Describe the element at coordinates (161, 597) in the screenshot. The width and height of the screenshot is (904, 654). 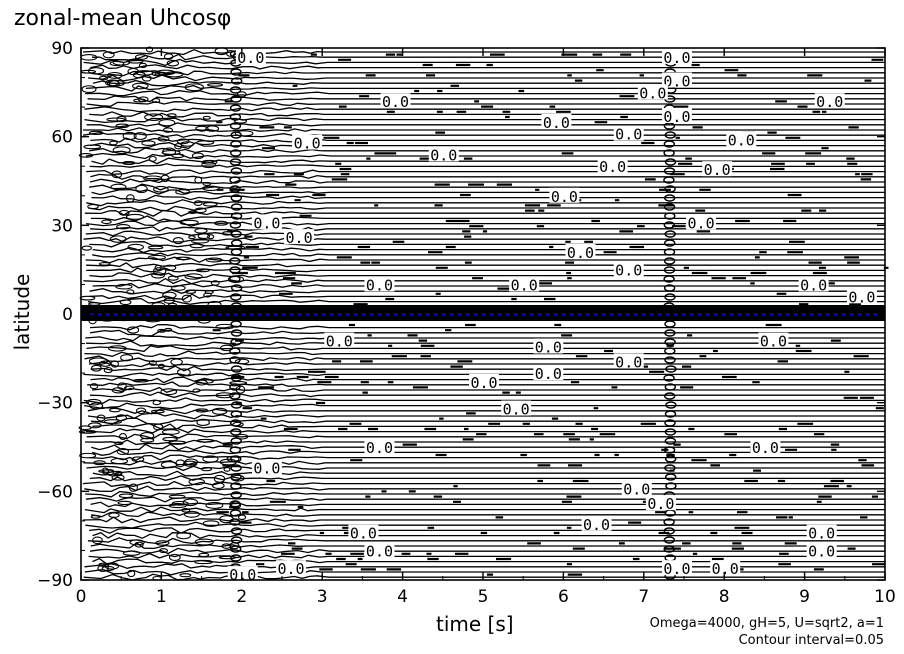
I see `x-tick-label: 1` at that location.